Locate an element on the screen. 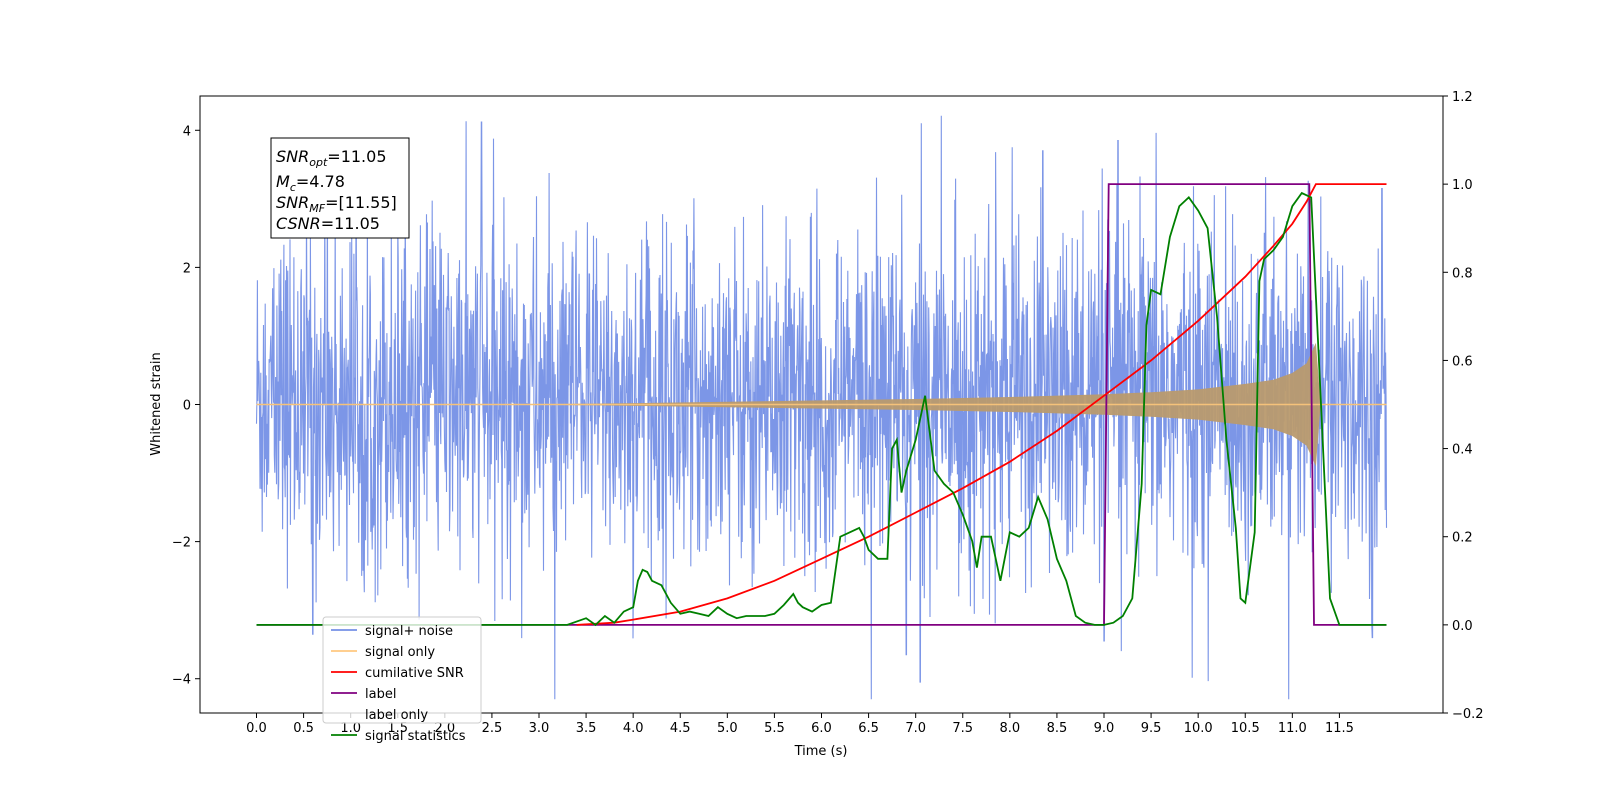 This screenshot has width=1600, height=800. legend-entry: cumilative SNR is located at coordinates (414, 673).